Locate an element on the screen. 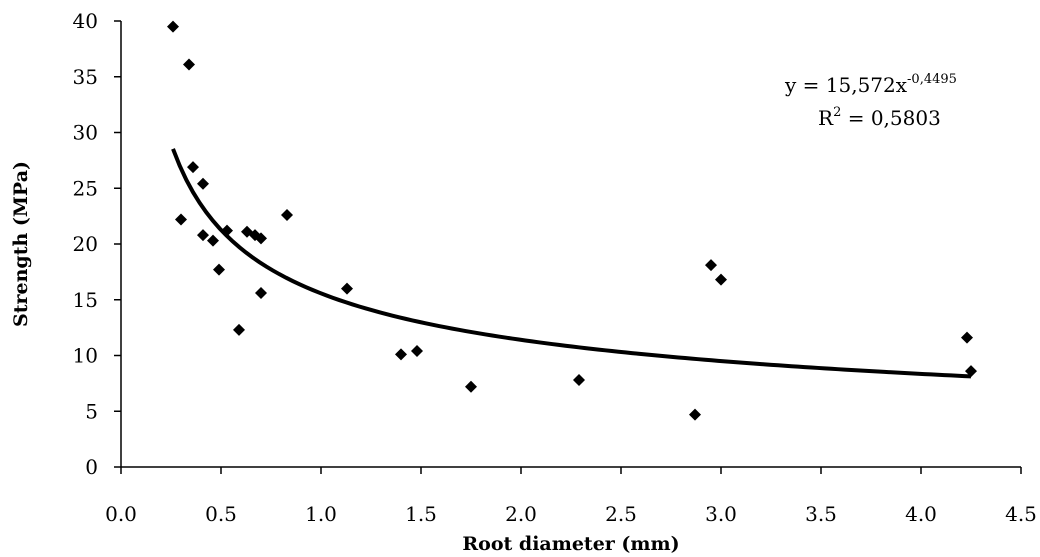 The height and width of the screenshot is (557, 1040). y-tick-label: 0 is located at coordinates (91, 467).